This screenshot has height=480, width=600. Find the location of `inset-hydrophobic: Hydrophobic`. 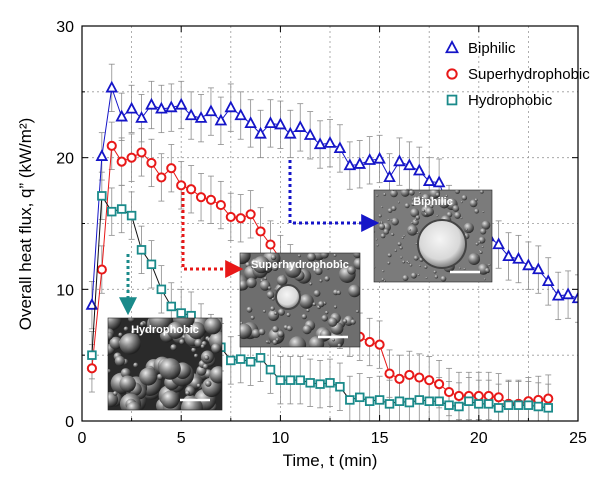

inset-hydrophobic: Hydrophobic is located at coordinates (165, 364).